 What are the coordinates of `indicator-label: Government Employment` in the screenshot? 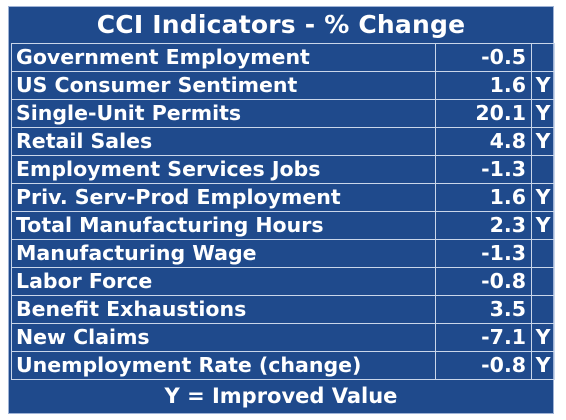 It's located at (223, 57).